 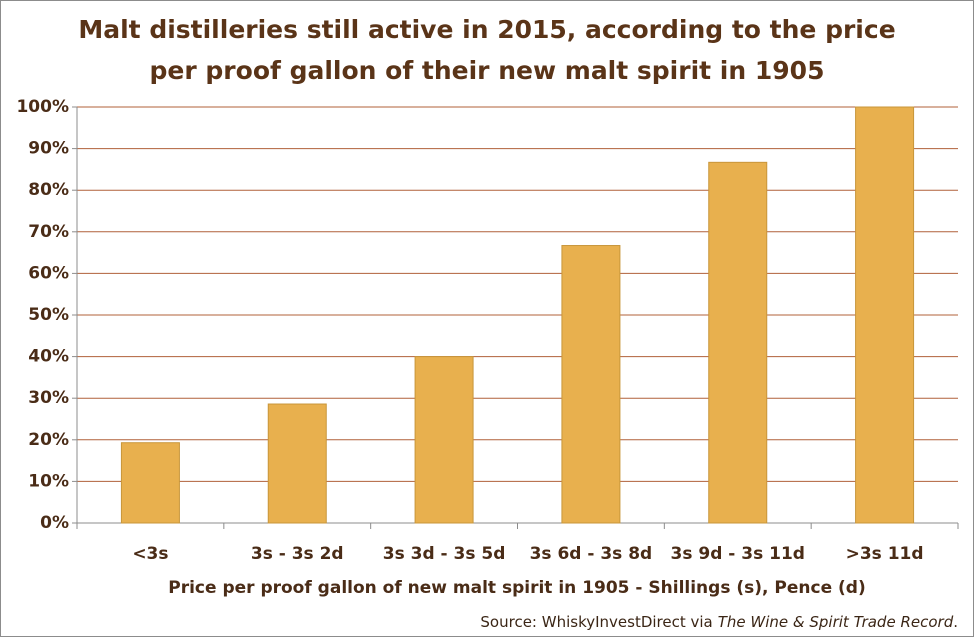 I want to click on y-tick-label: 70%, so click(x=48, y=232).